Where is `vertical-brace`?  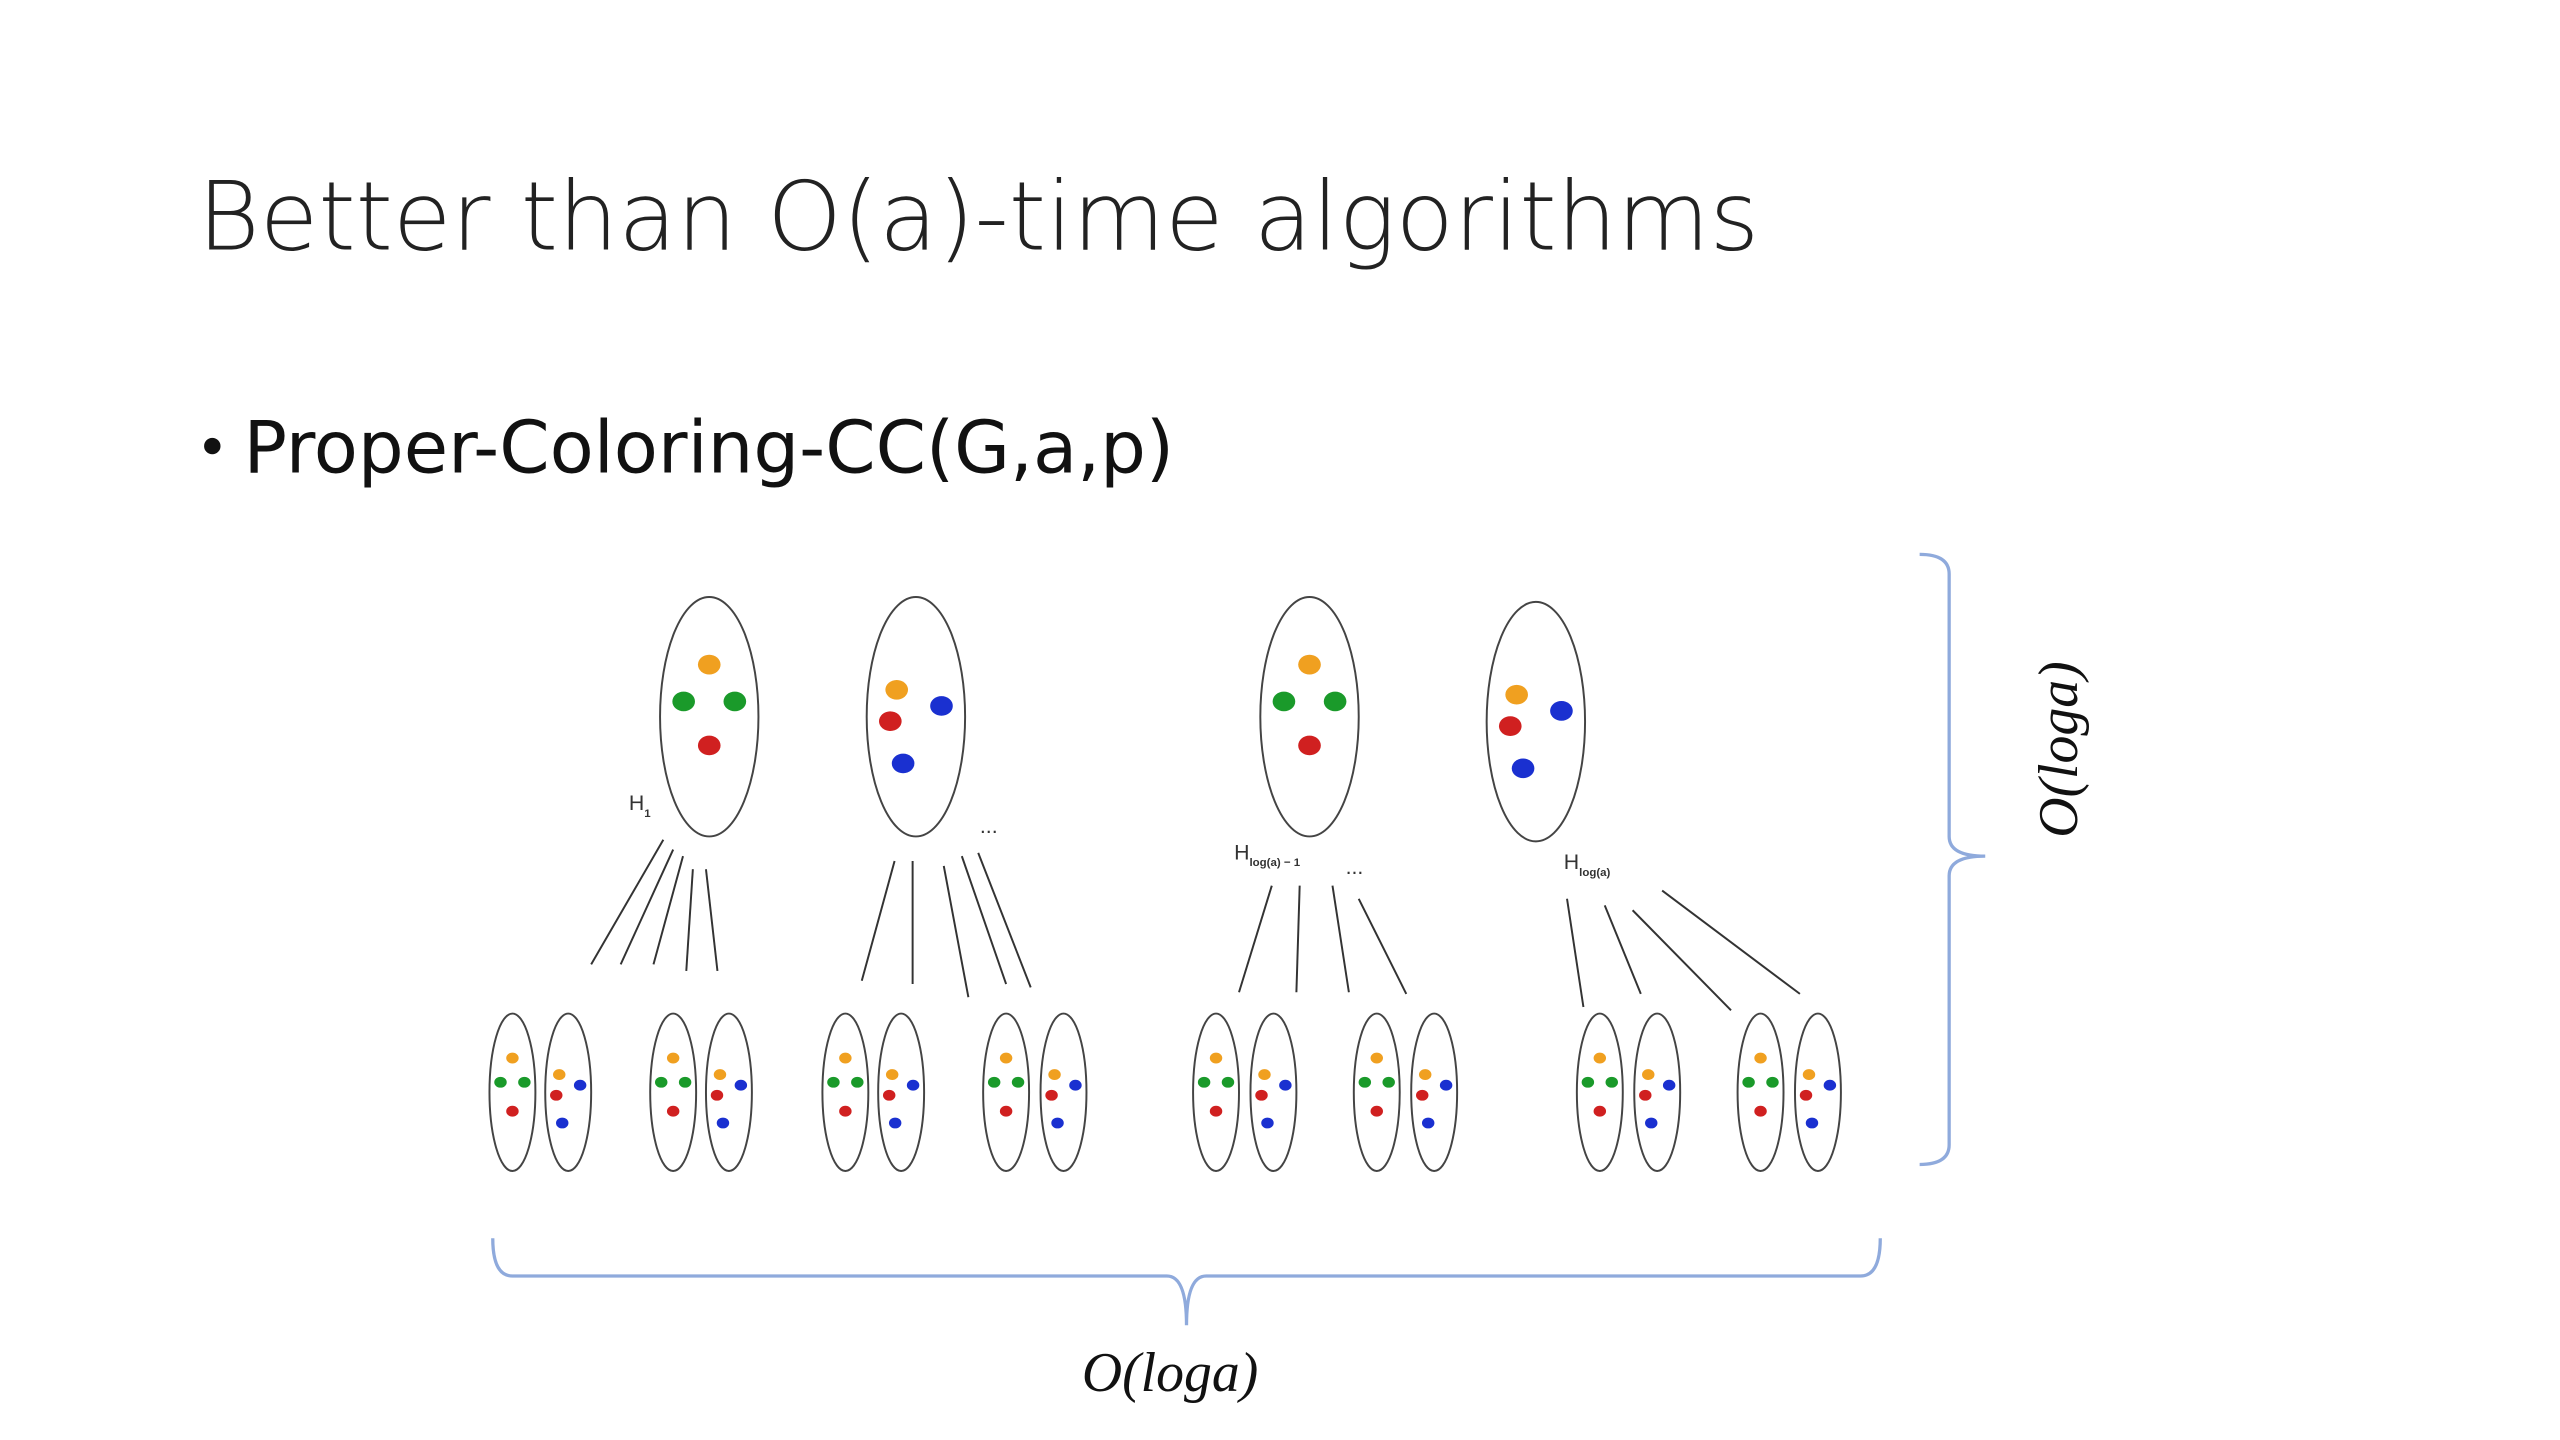
vertical-brace is located at coordinates (1952, 859).